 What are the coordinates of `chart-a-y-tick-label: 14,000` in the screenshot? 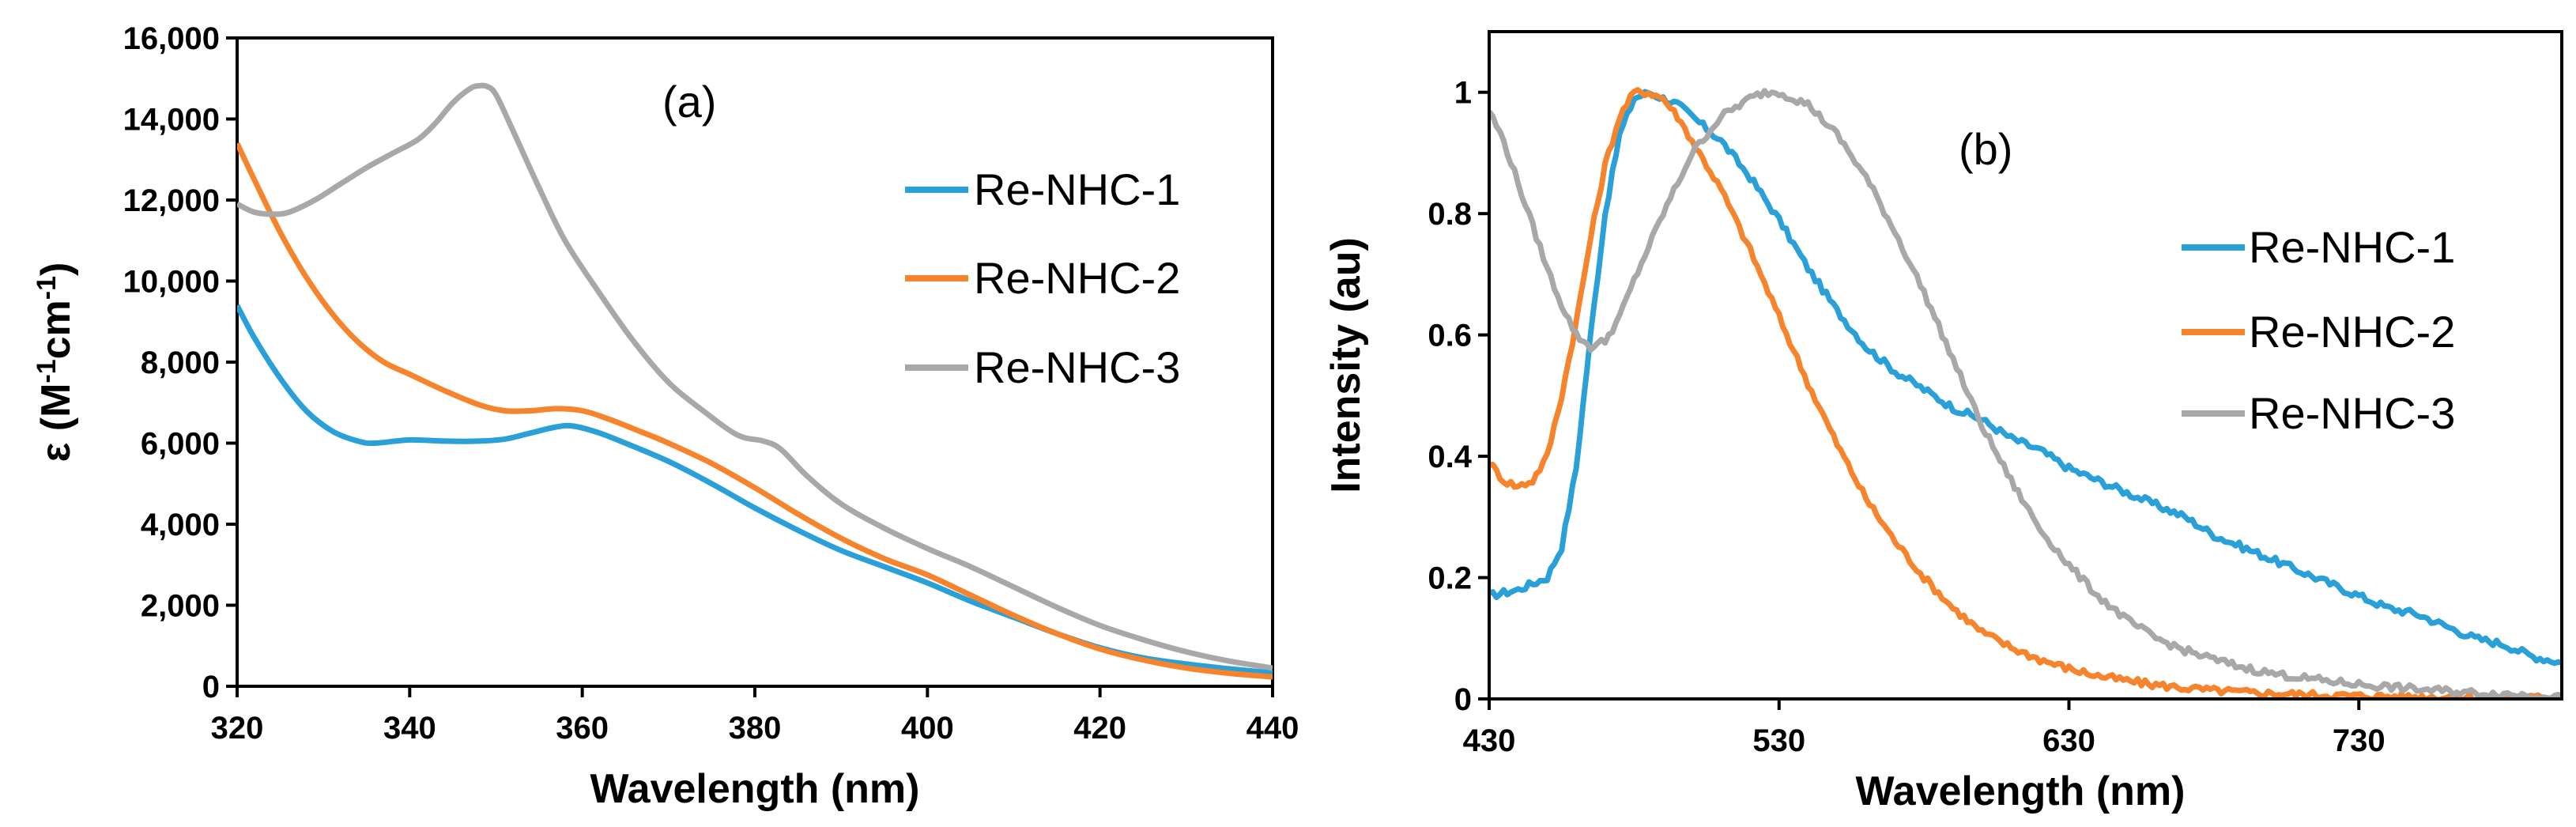 It's located at (171, 120).